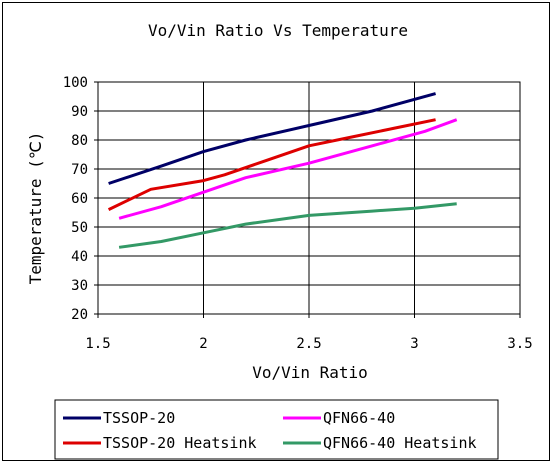 This screenshot has height=465, width=554. What do you see at coordinates (359, 418) in the screenshot?
I see `legend-label: QFN66-40` at bounding box center [359, 418].